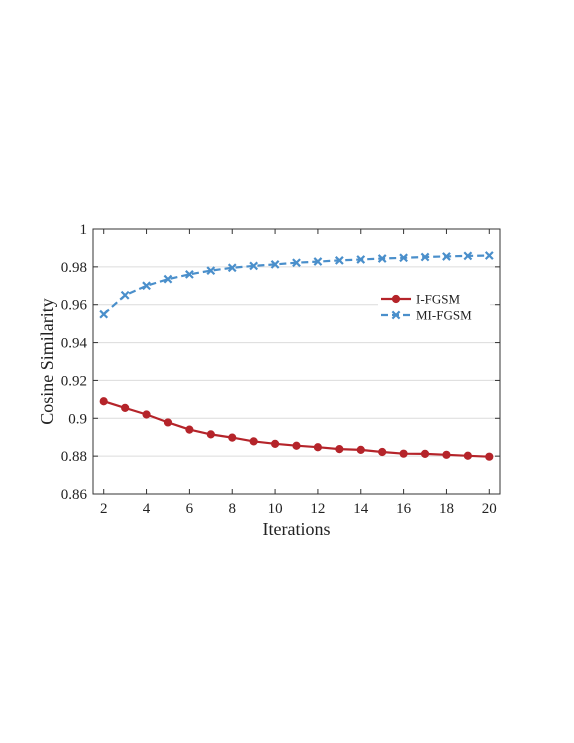 This screenshot has width=574, height=743. I want to click on legend-item: I-FGSM, so click(421, 299).